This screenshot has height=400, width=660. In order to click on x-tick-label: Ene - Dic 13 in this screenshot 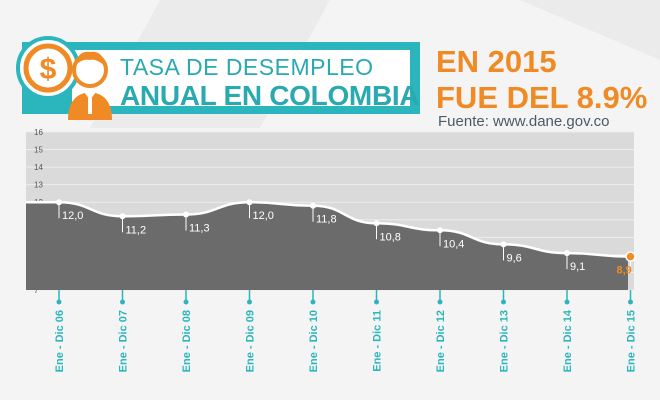, I will do `click(505, 341)`.